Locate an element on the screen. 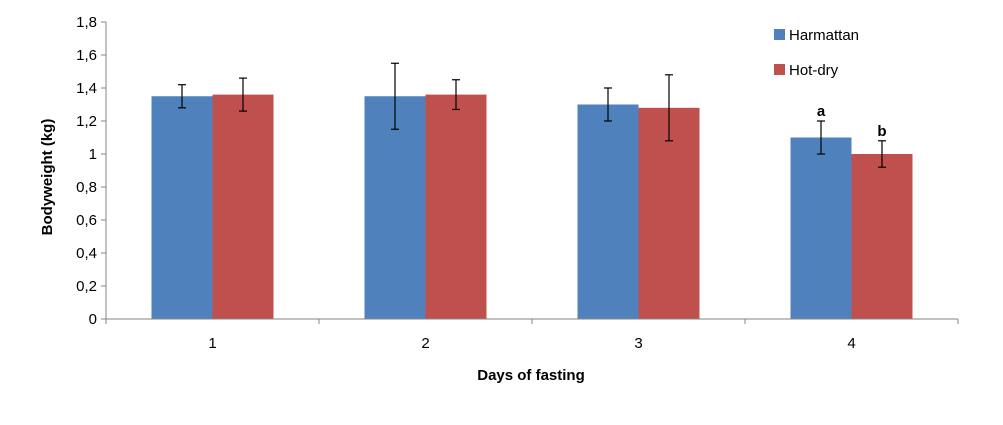  x-axis-ticks: 1 2 3 4 is located at coordinates (532, 335).